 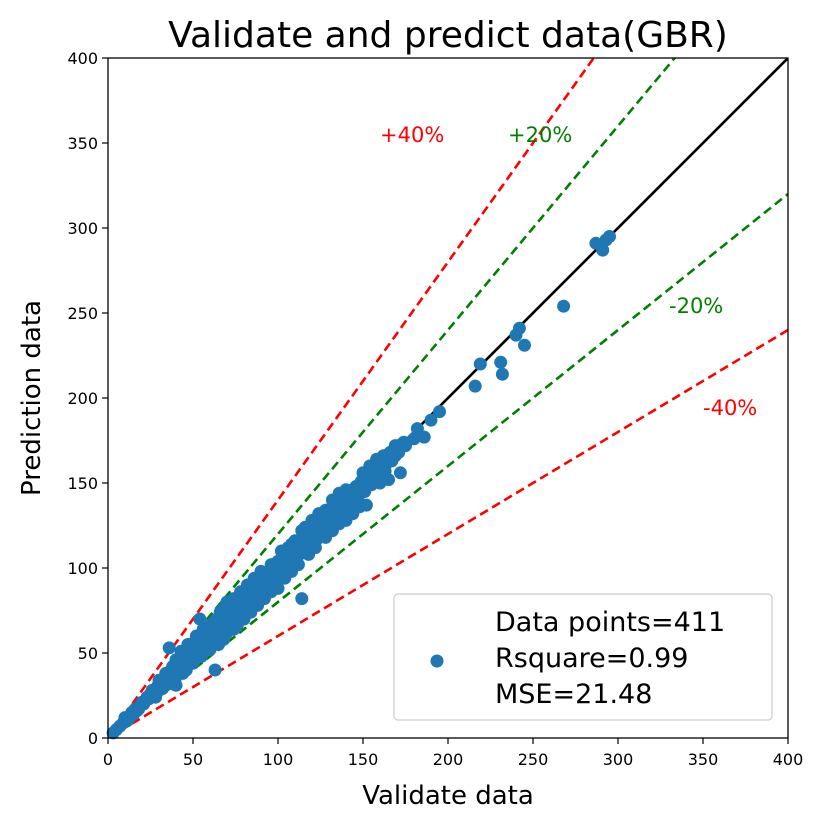 What do you see at coordinates (82, 398) in the screenshot?
I see `y-tick-label: 200` at bounding box center [82, 398].